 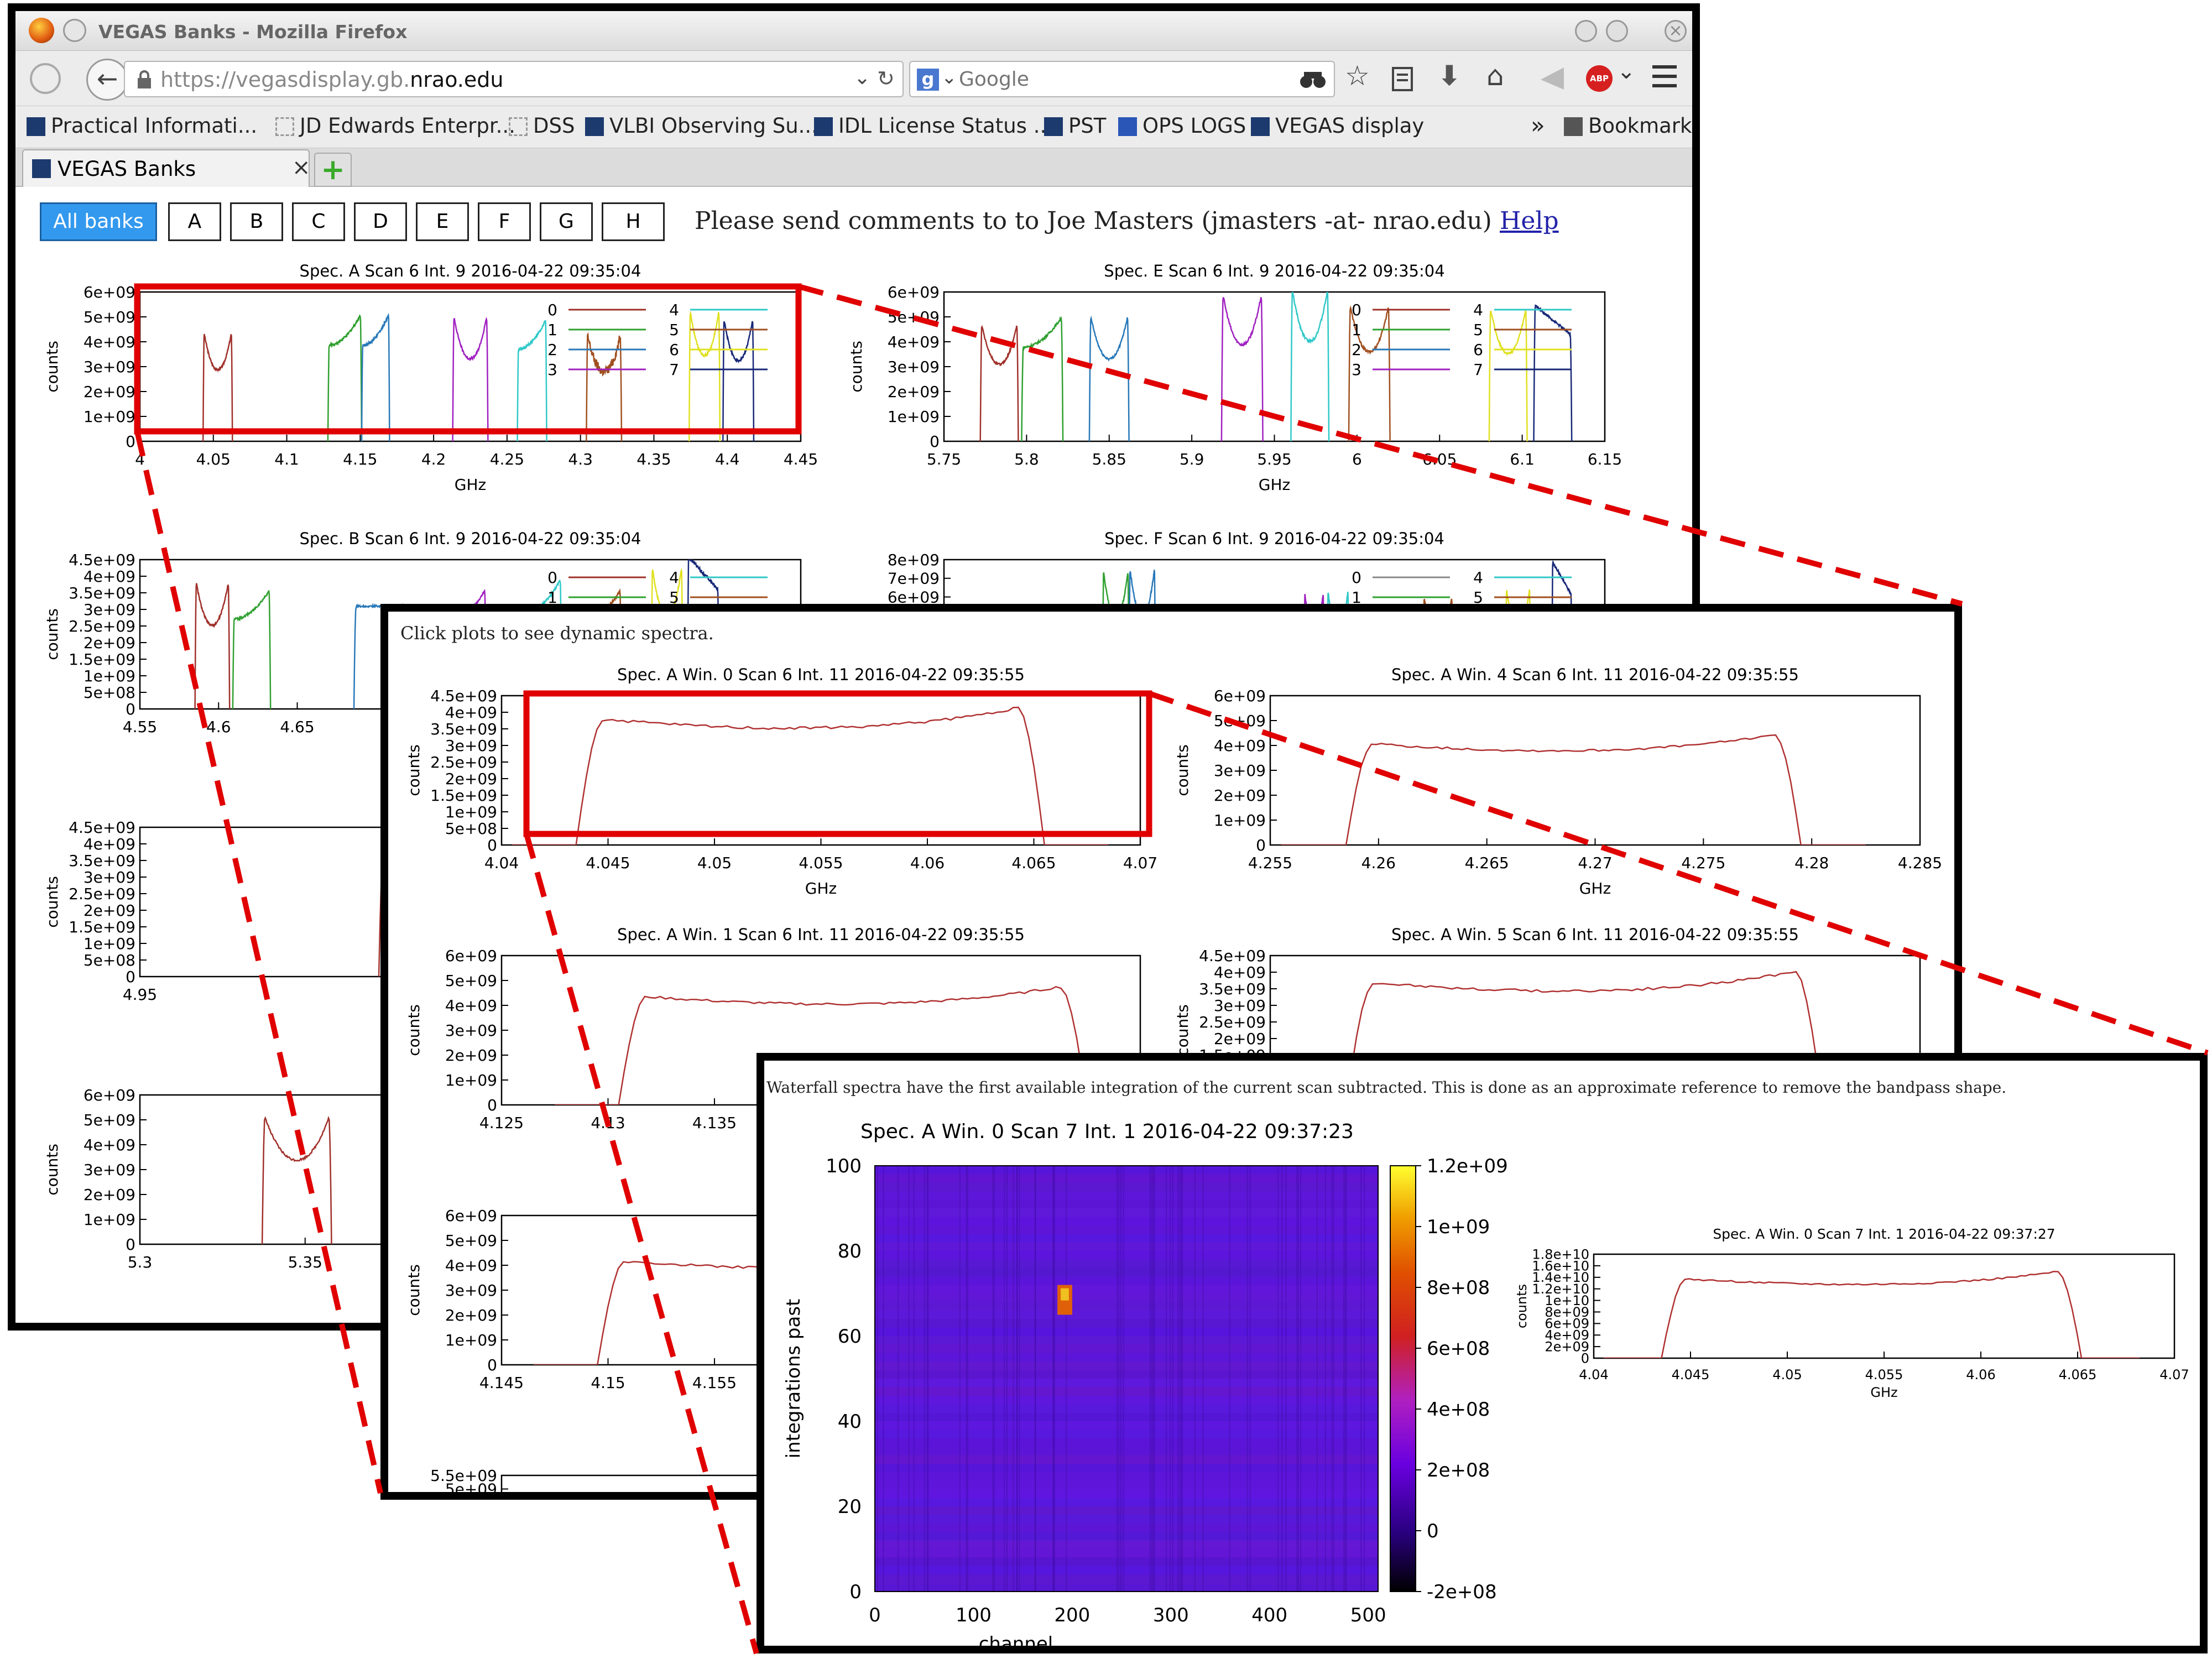 I want to click on bank-g-button: G, so click(x=566, y=222).